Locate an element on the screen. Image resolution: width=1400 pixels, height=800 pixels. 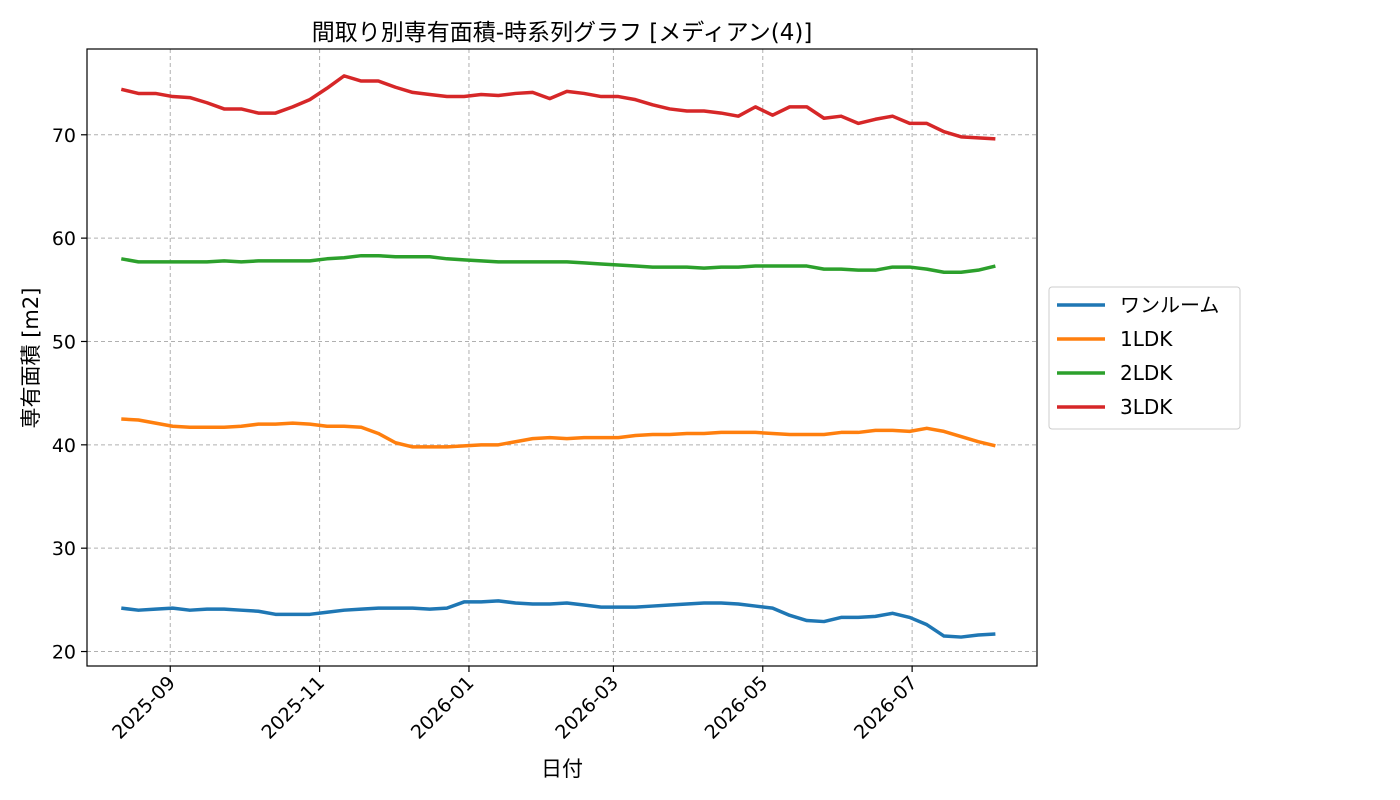
y-tick-label: 70 is located at coordinates (64, 136).